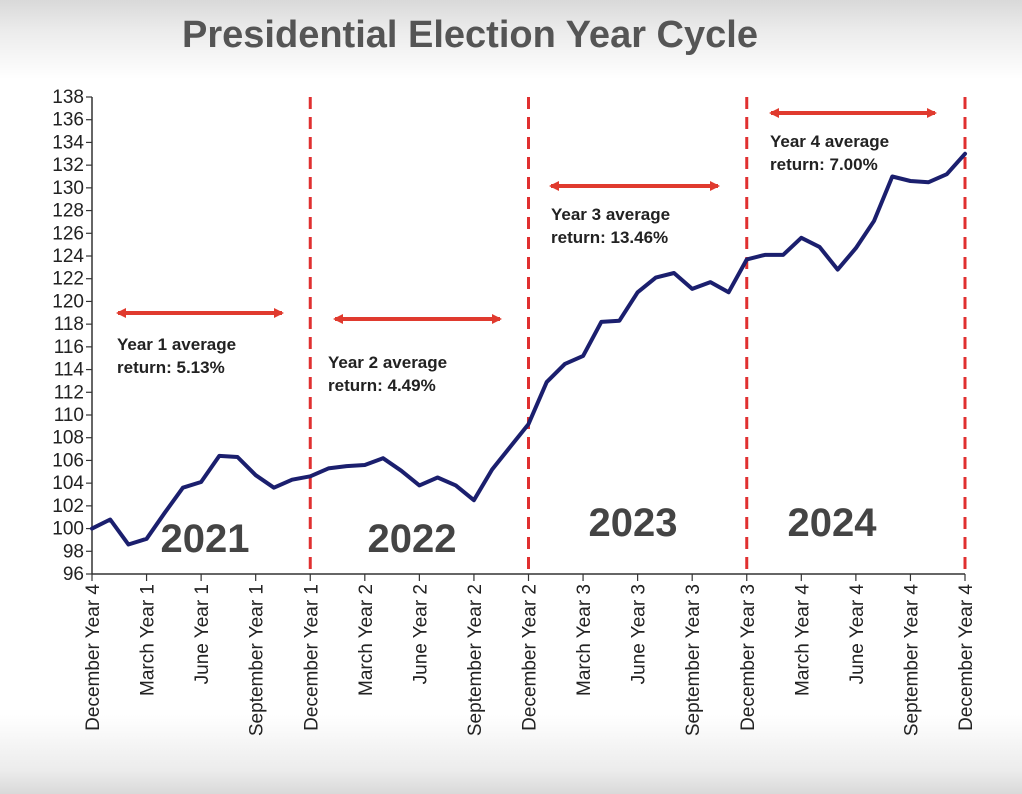 The width and height of the screenshot is (1022, 794). Describe the element at coordinates (69, 324) in the screenshot. I see `y-tick-label: 118` at that location.